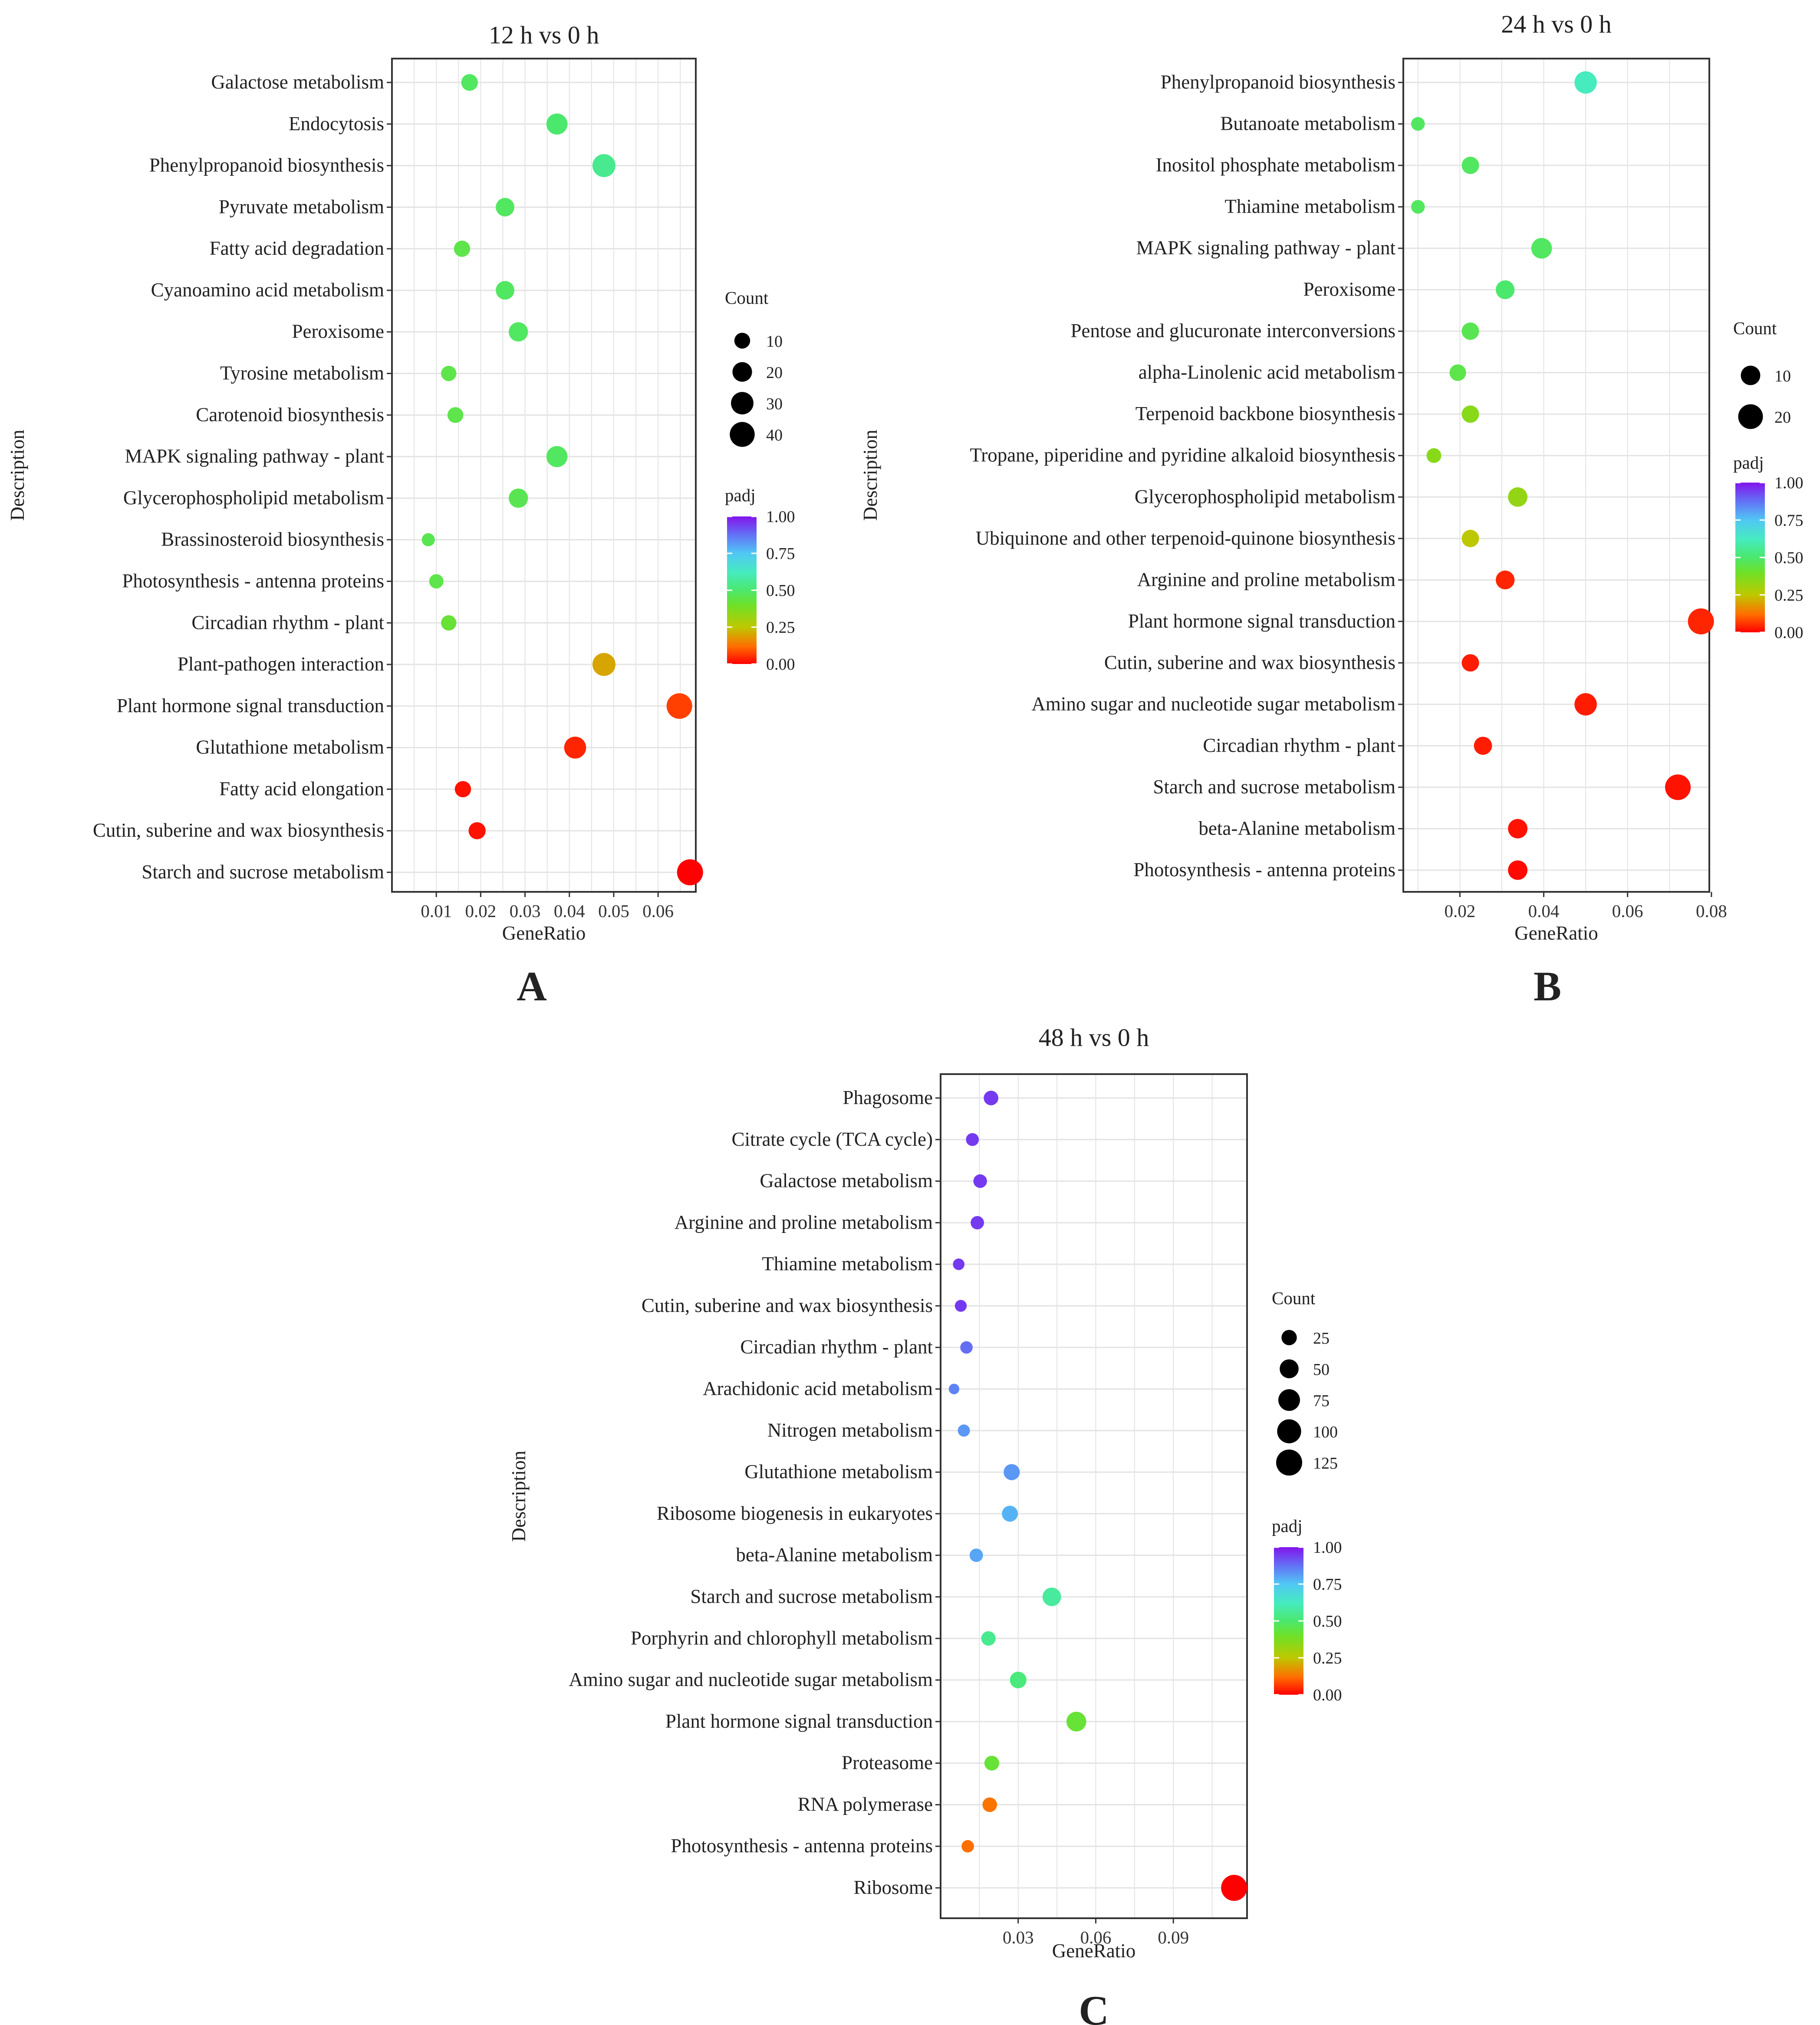 The image size is (1820, 2025). What do you see at coordinates (1789, 520) in the screenshot?
I see `padj-legend-label: 0.75` at bounding box center [1789, 520].